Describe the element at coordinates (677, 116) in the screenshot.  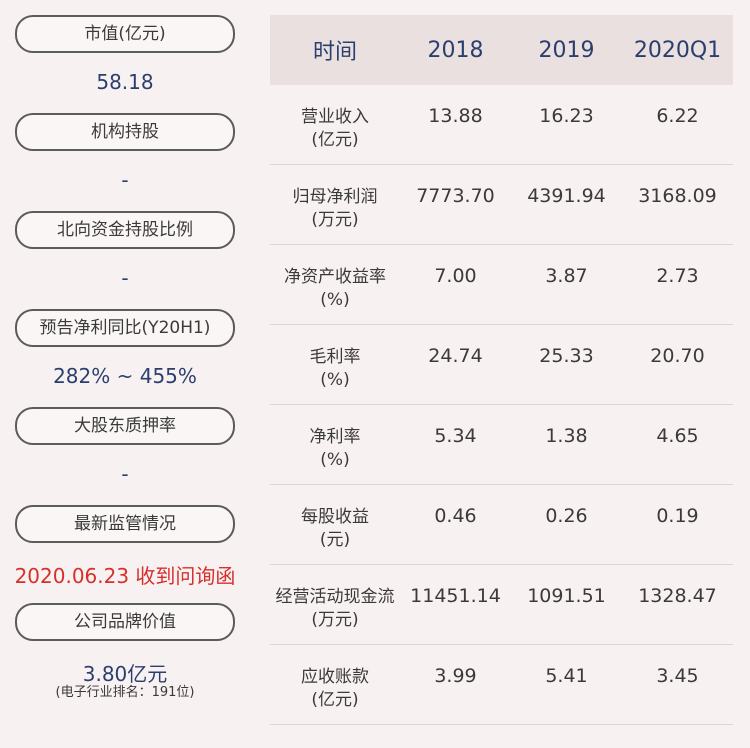
I see `cell-value: 6.22` at that location.